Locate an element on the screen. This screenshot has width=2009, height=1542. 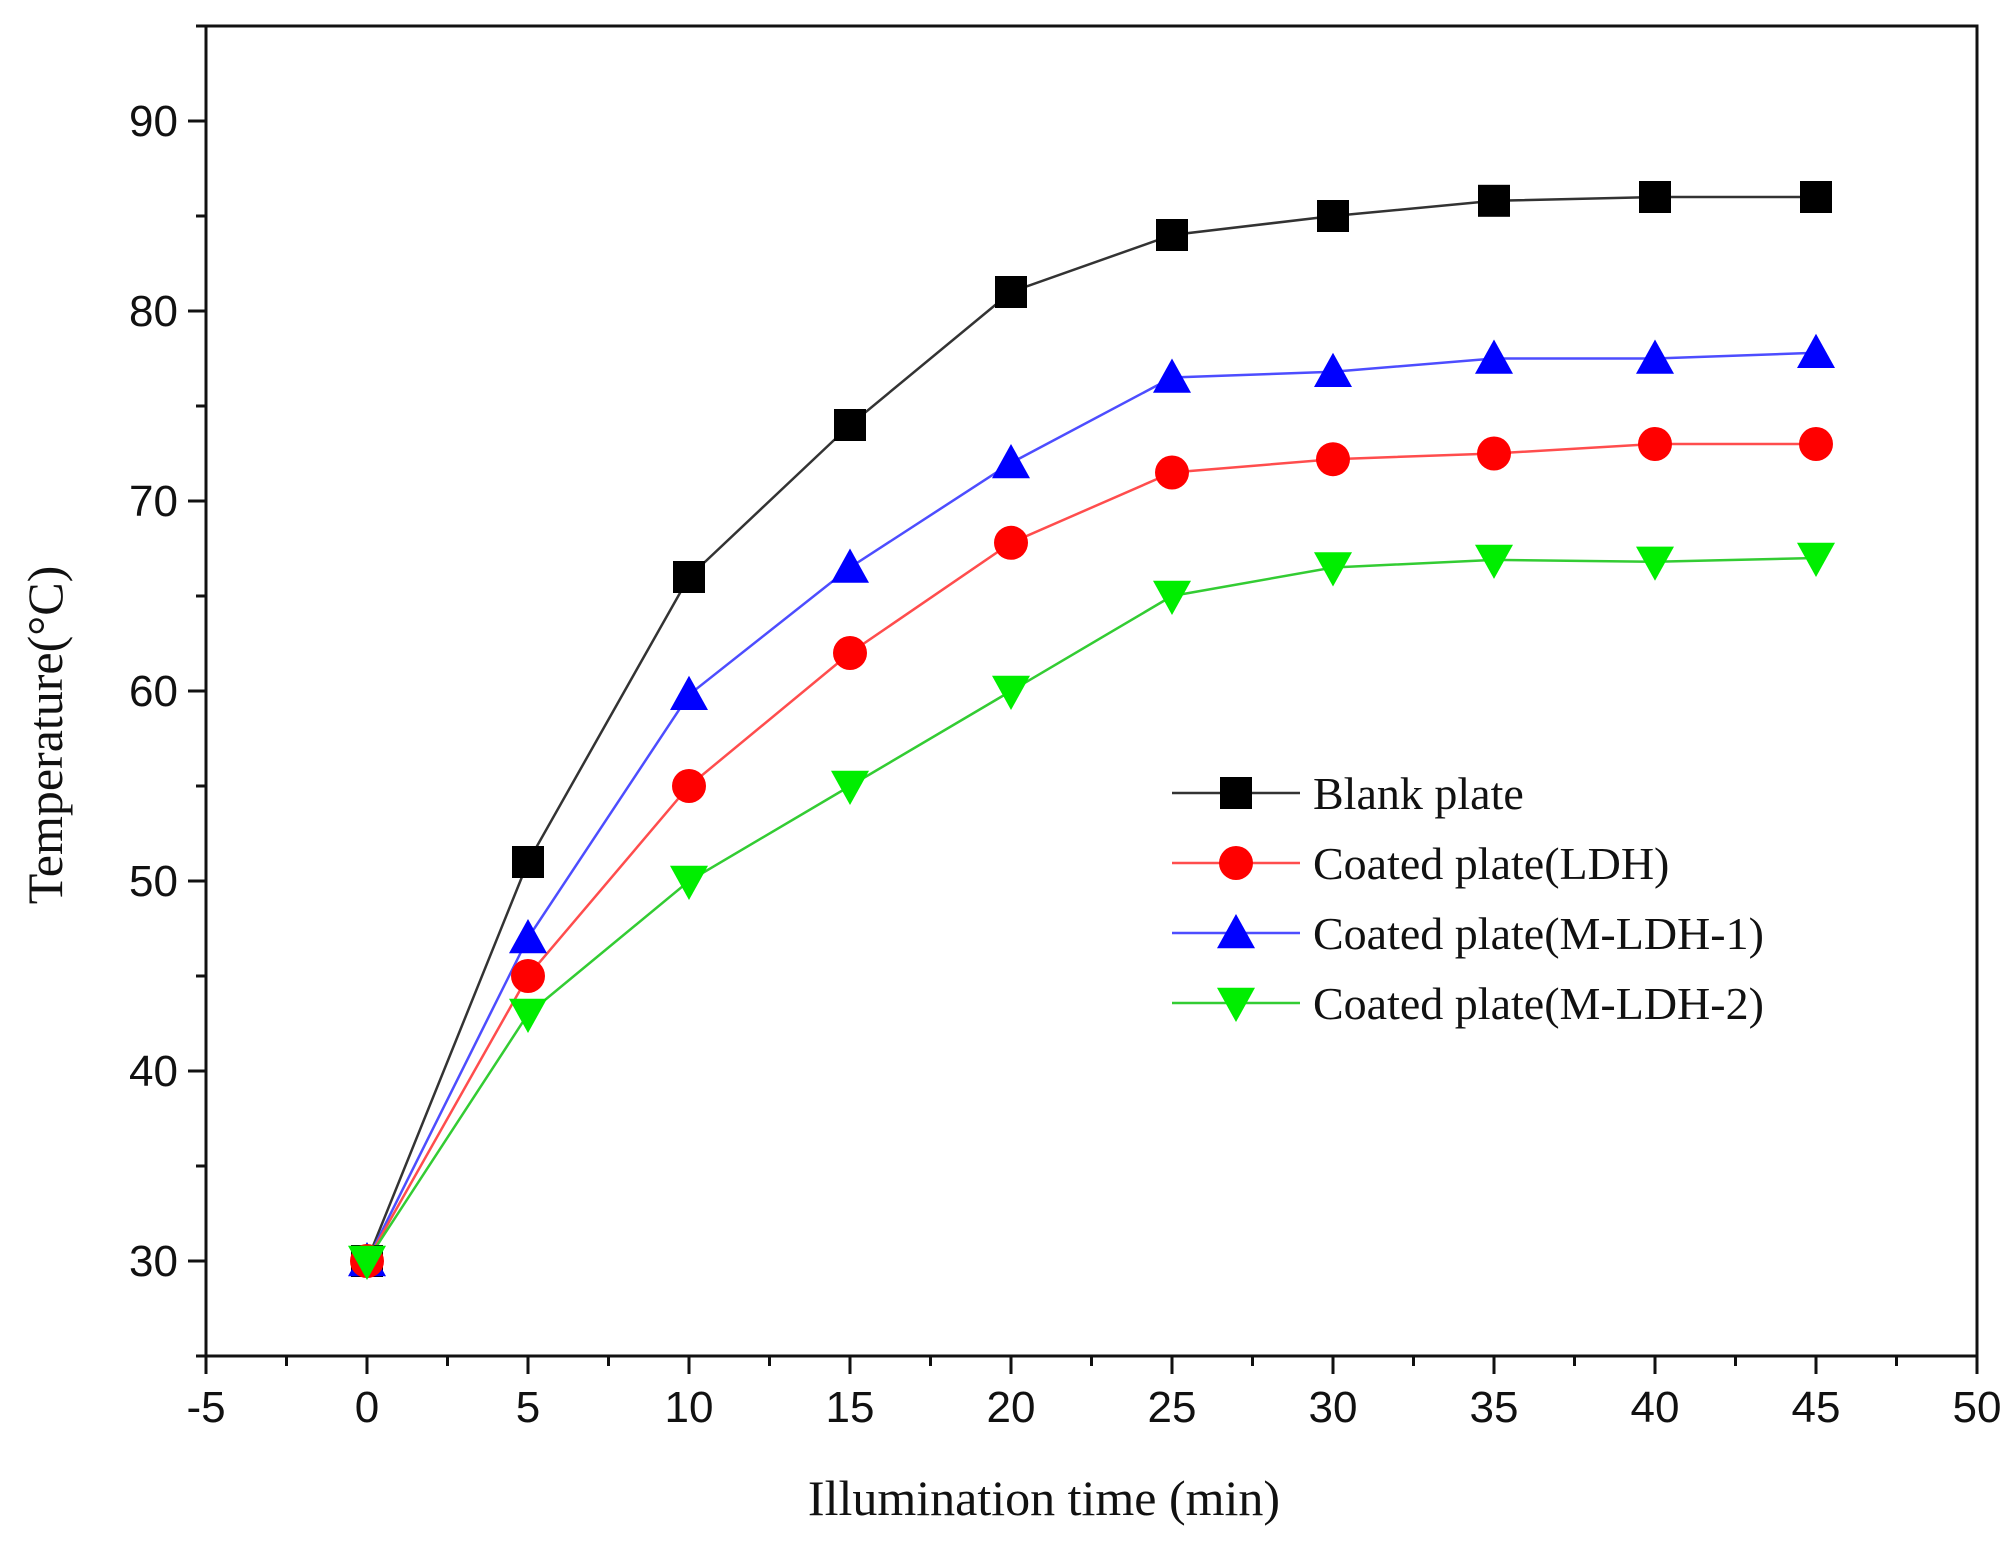
y-tick-label: 30 is located at coordinates (153, 1261).